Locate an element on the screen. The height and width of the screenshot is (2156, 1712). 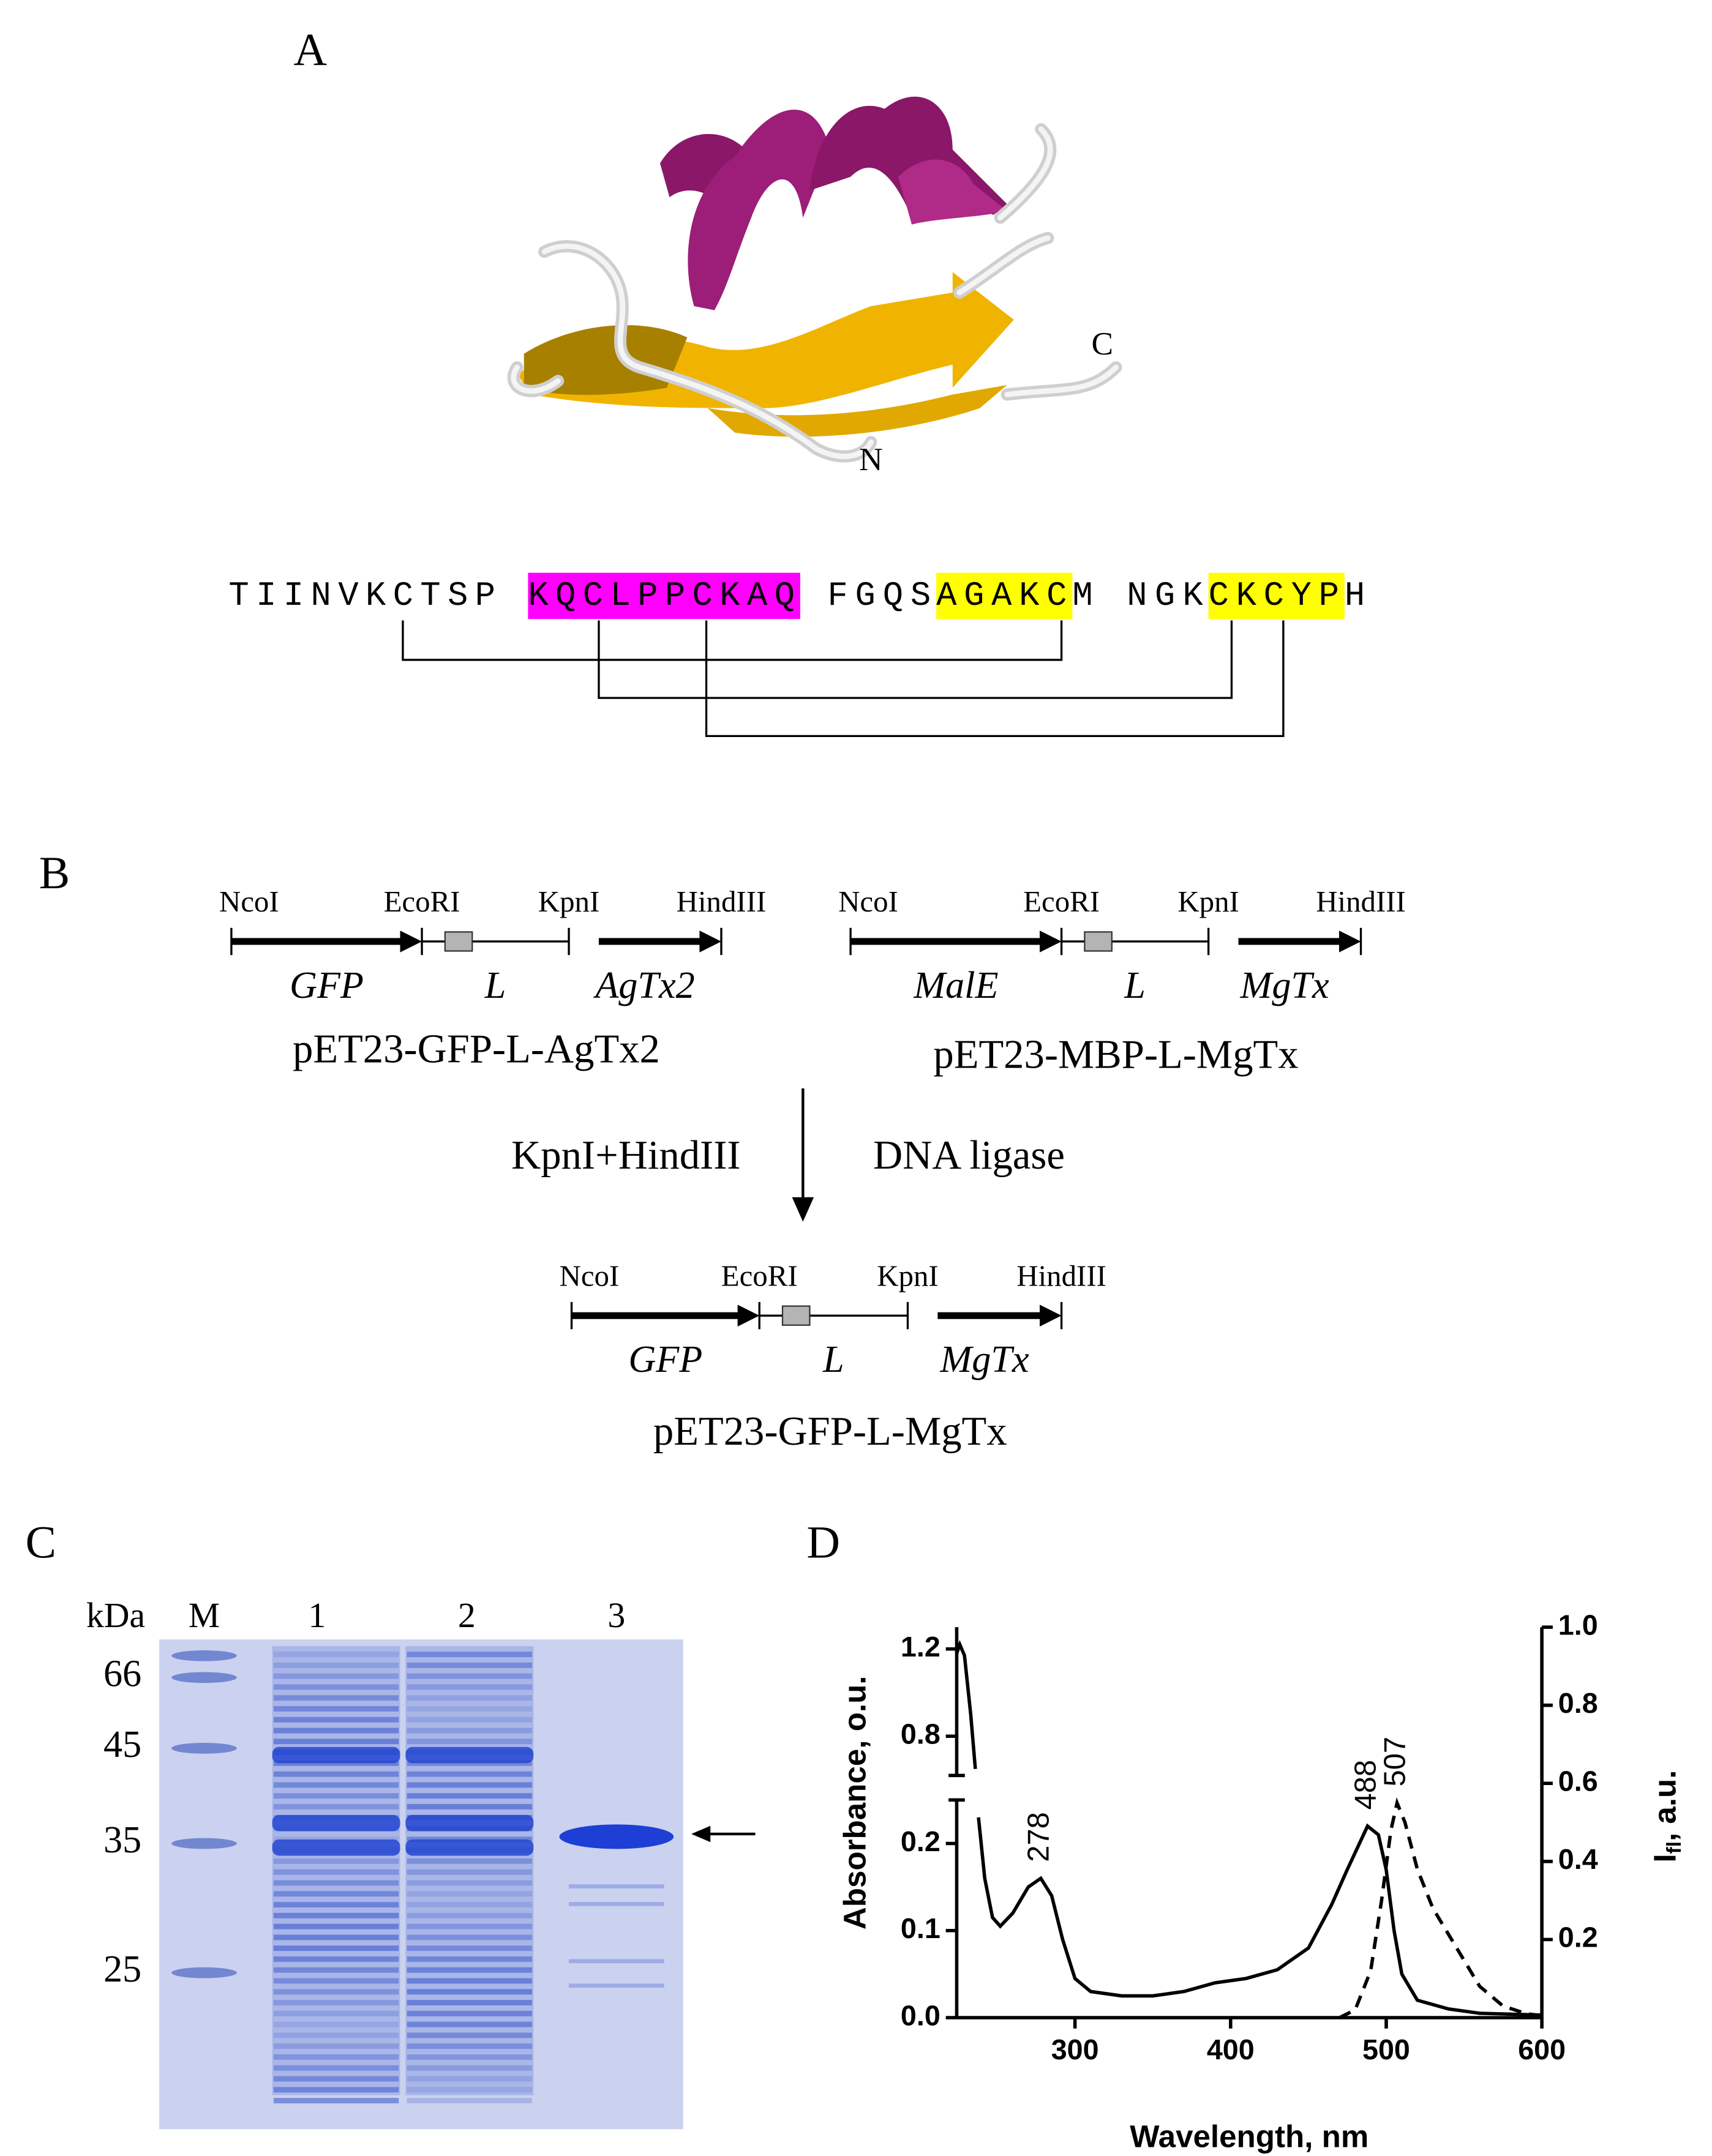
y2-tick-label: 0.2 is located at coordinates (1578, 1937).